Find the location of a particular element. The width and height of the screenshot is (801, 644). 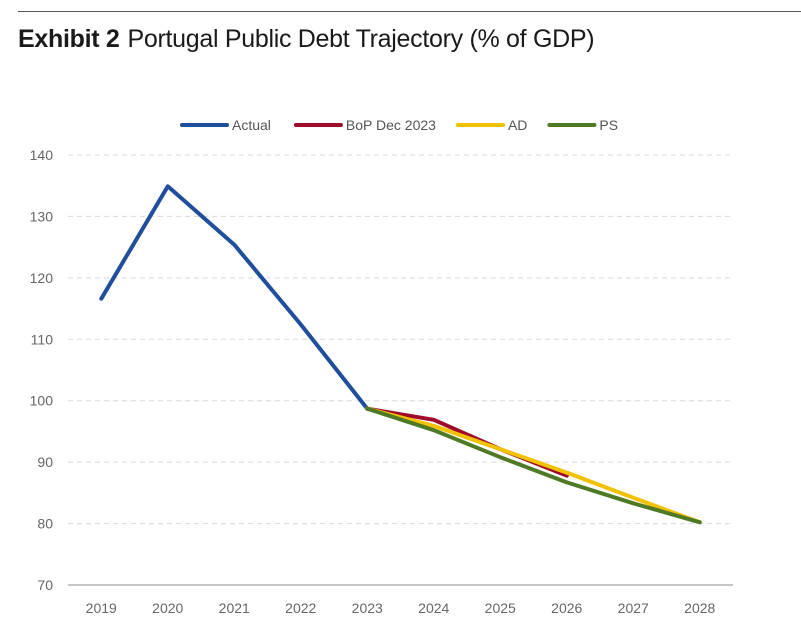

x-tick-label: 2020 is located at coordinates (167, 608).